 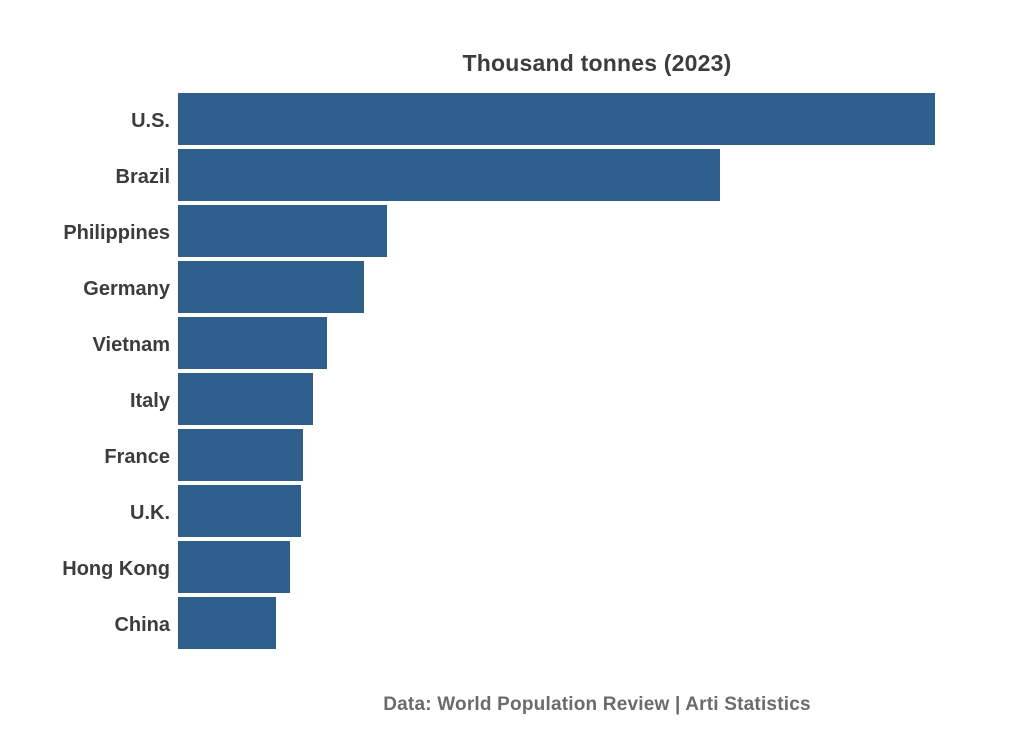 I want to click on chart-title: Thousand tonnes (2023), so click(x=597, y=63).